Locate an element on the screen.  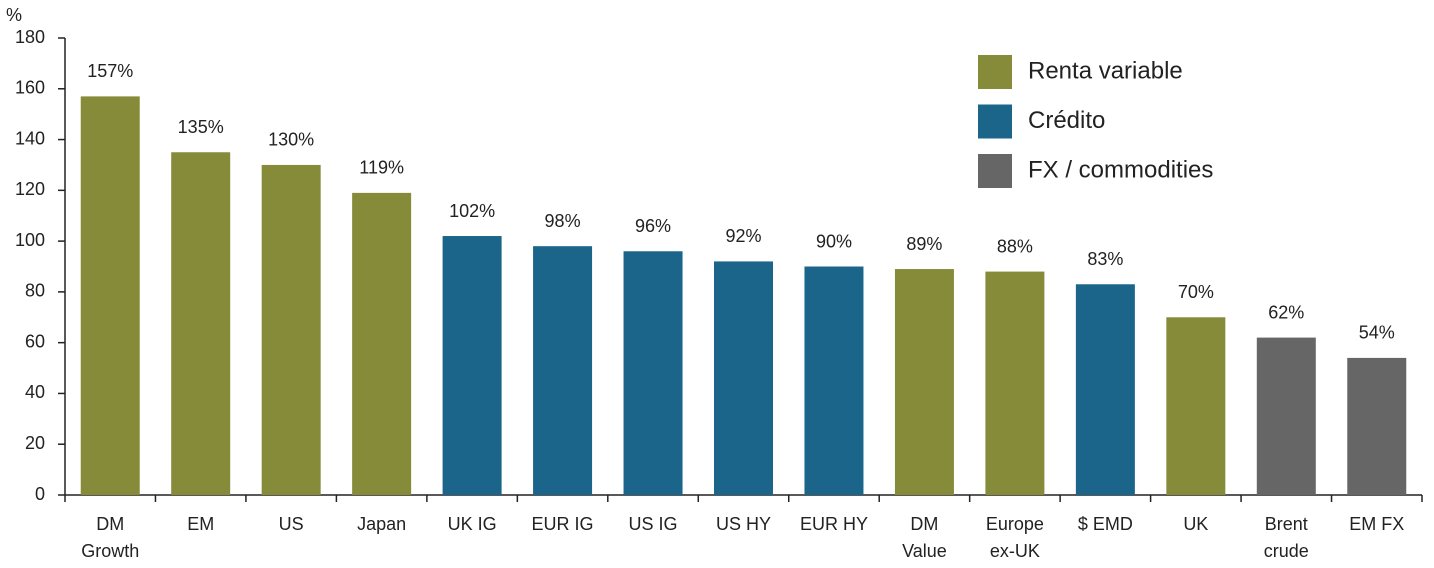
x-tick-label: DM Value is located at coordinates (924, 537).